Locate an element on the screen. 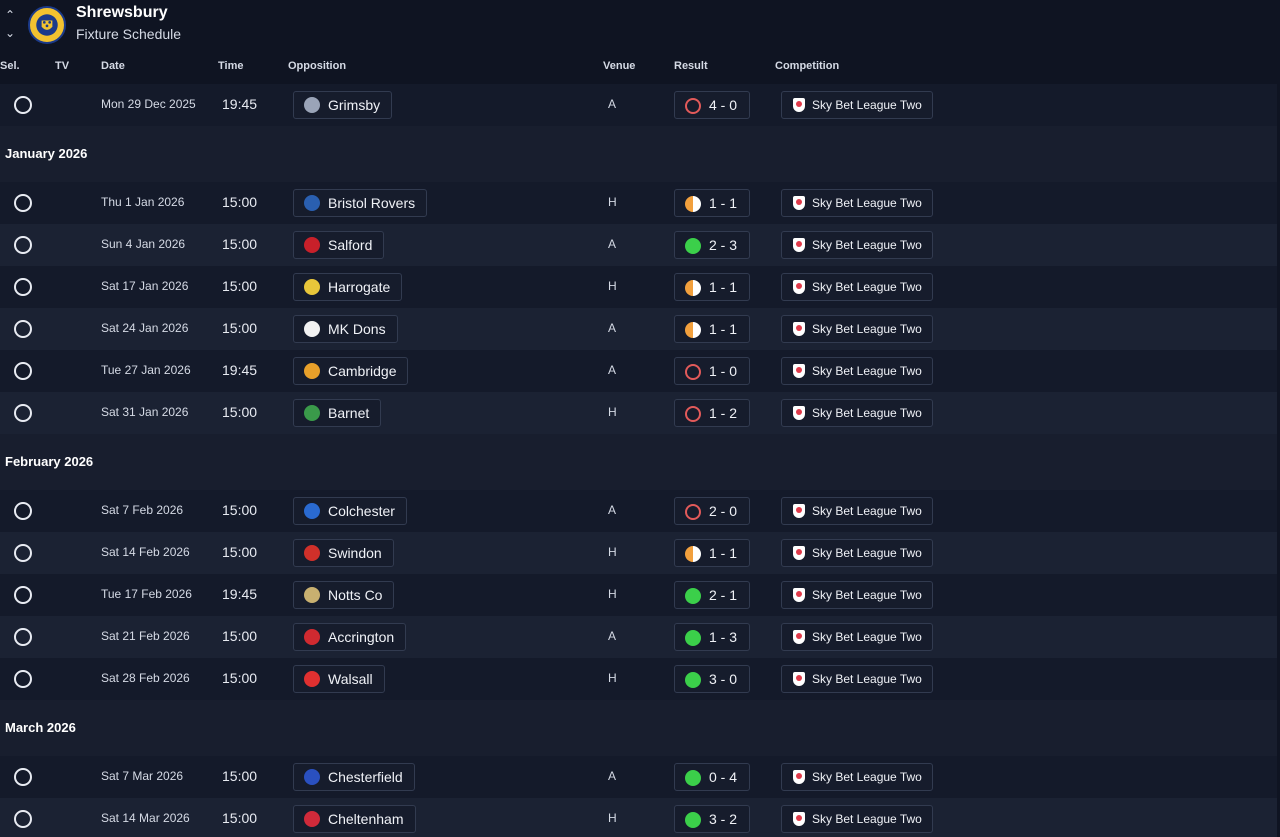 The image size is (1280, 837). opposition-button: Walsall is located at coordinates (339, 679).